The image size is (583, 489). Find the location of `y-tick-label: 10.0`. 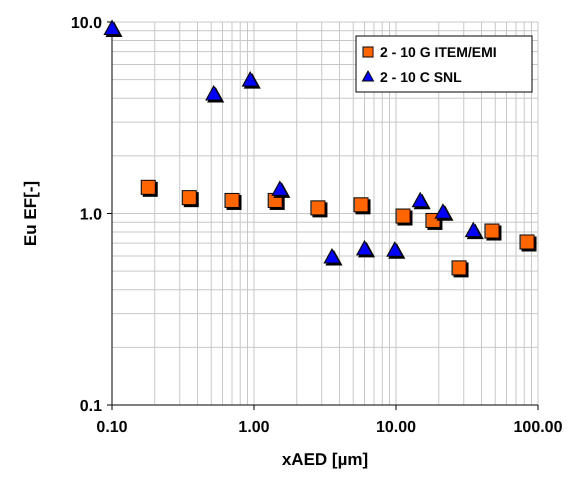

y-tick-label: 10.0 is located at coordinates (86, 23).